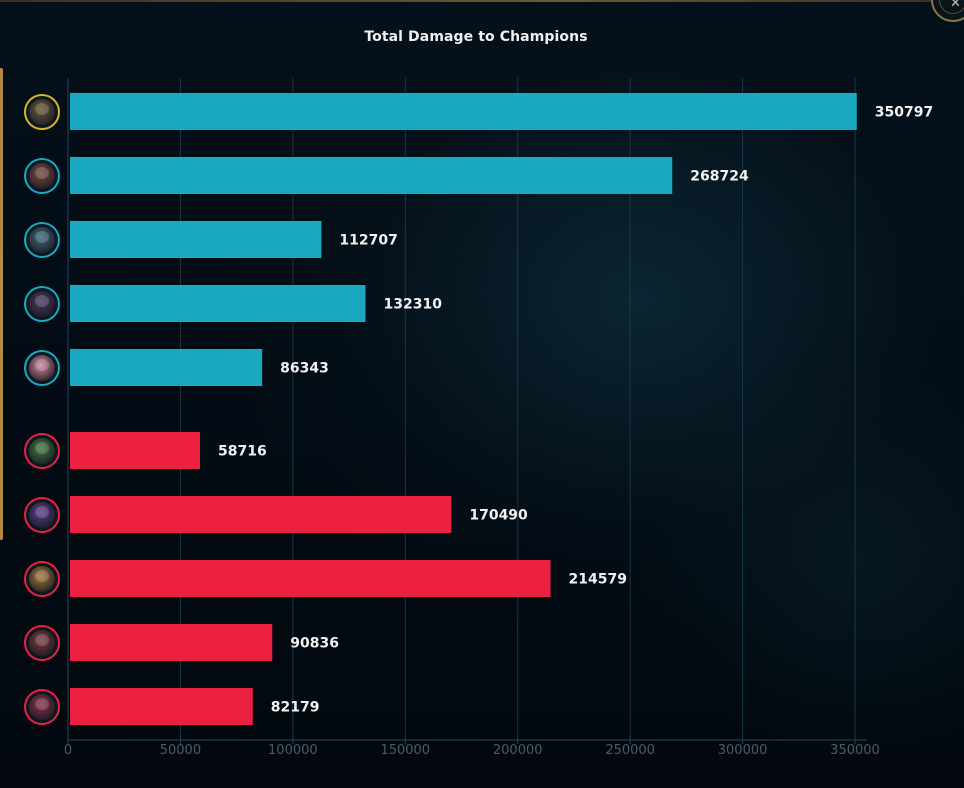 The image size is (964, 788). Describe the element at coordinates (242, 452) in the screenshot. I see `bar-value-label: 58716` at that location.